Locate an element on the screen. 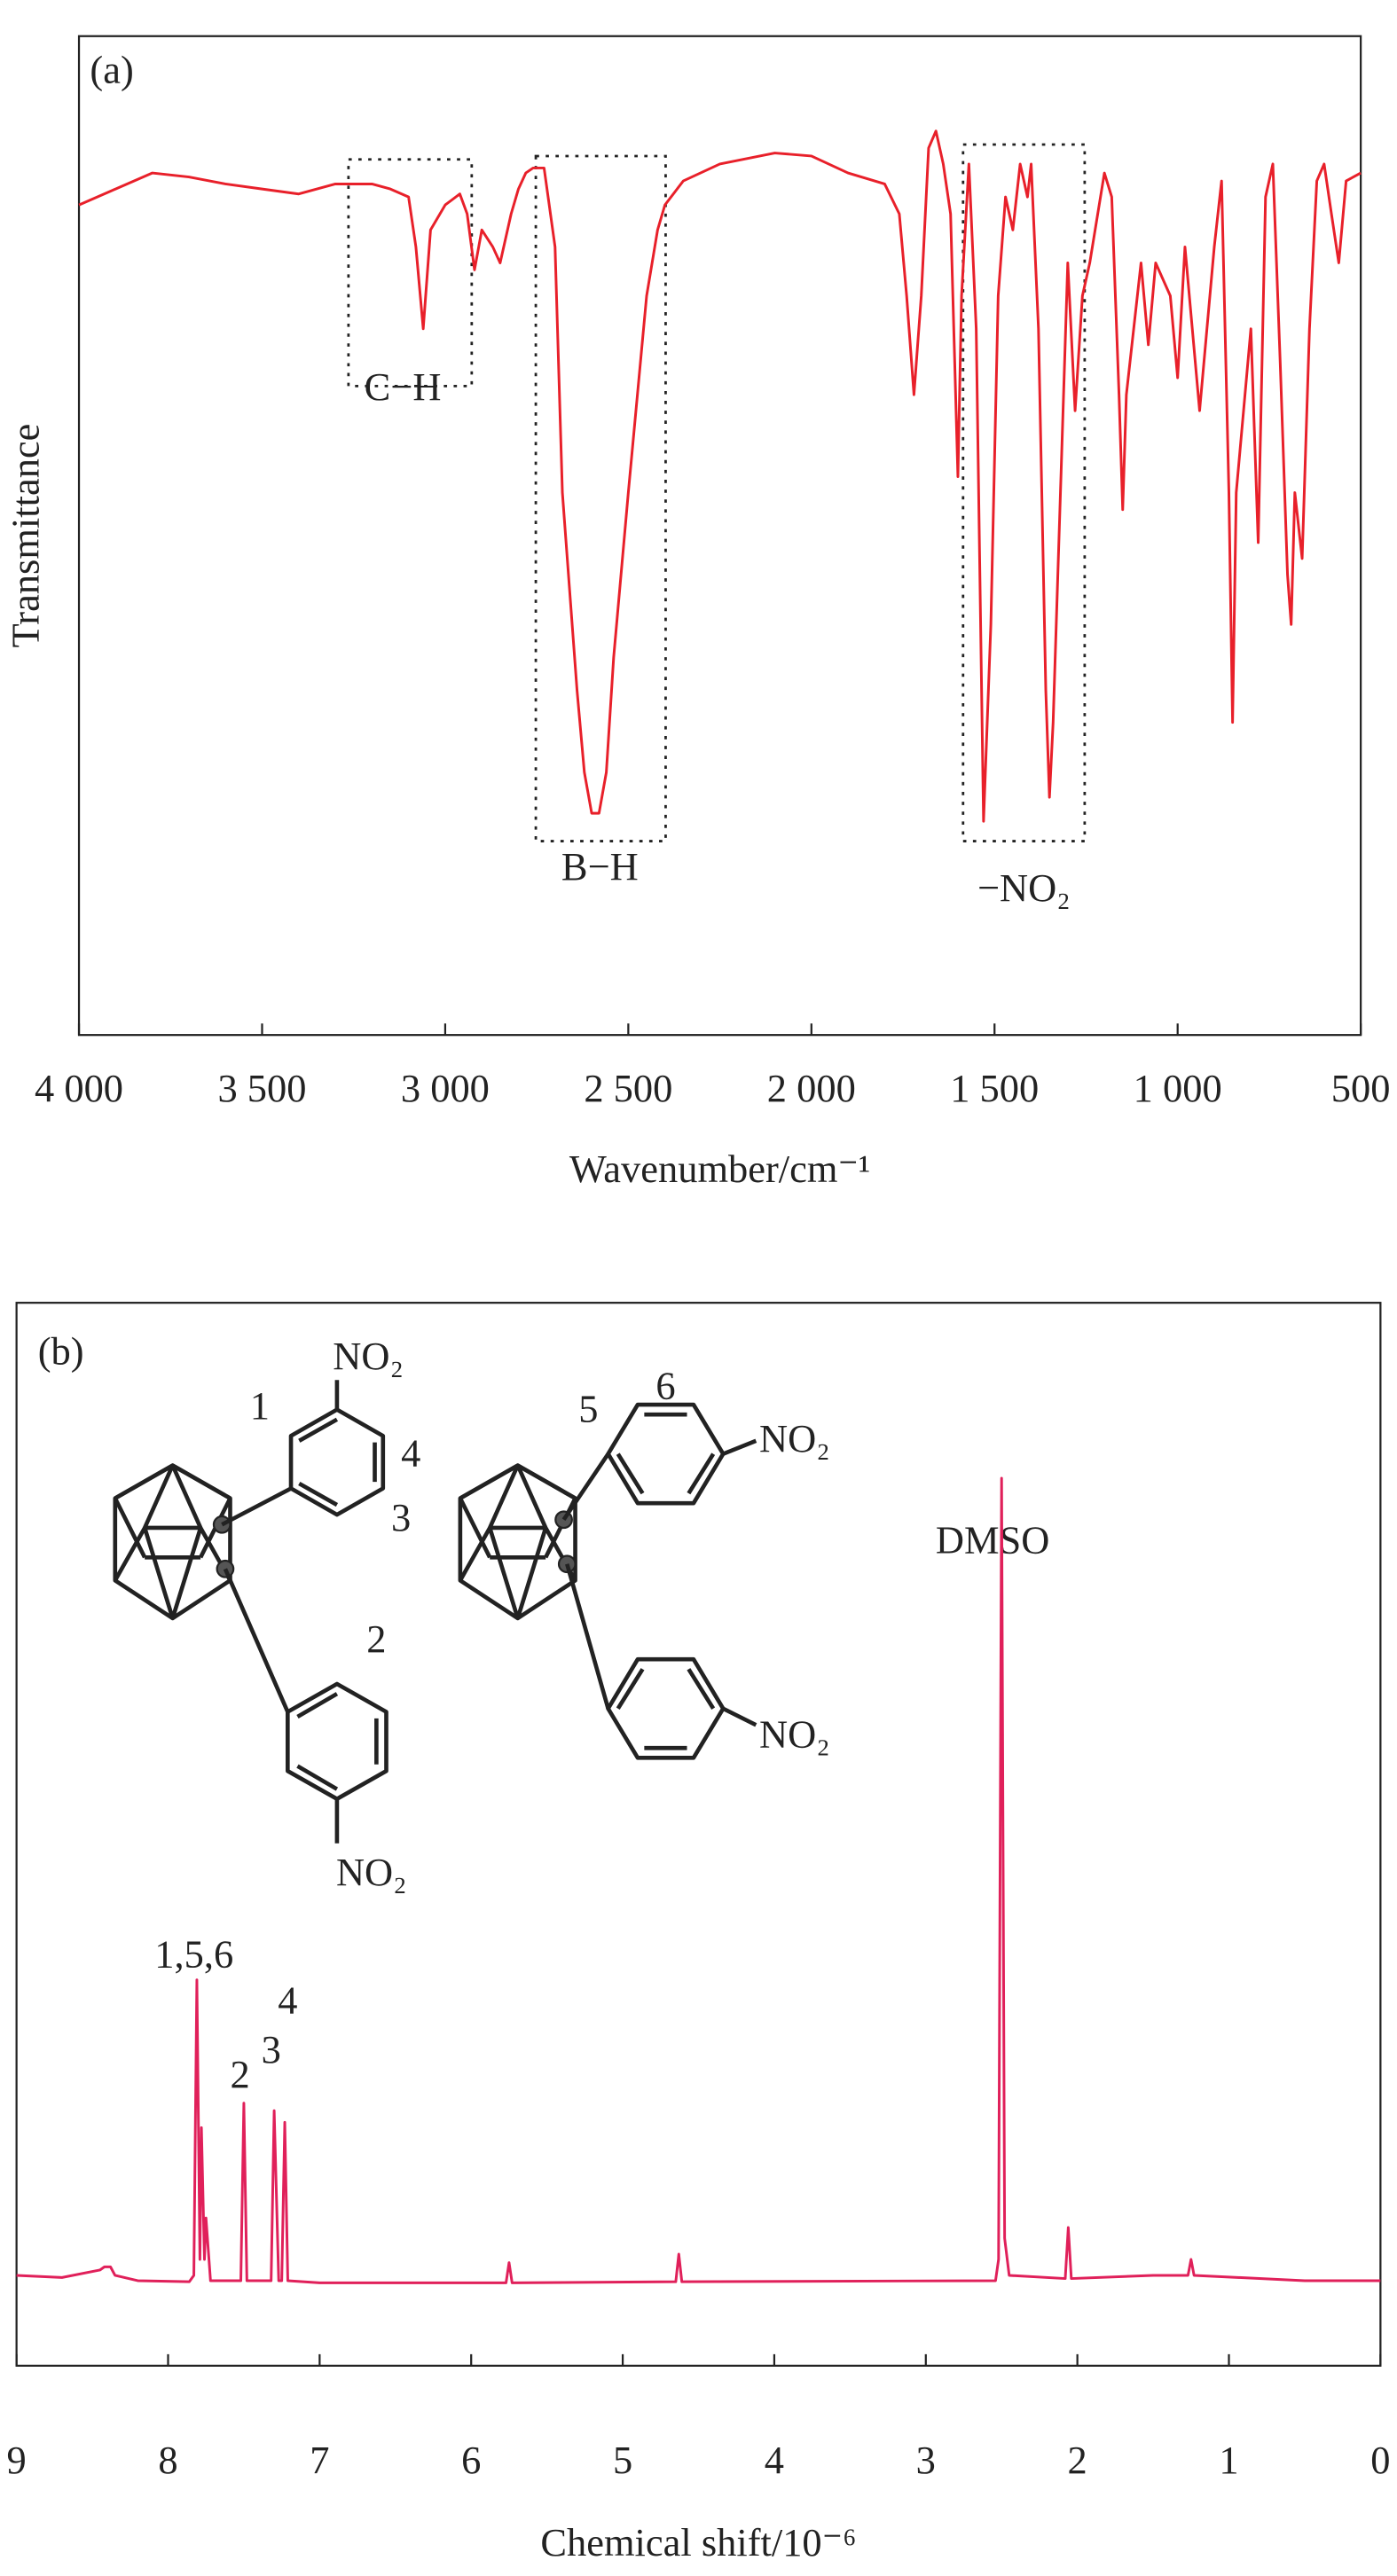  annotation: 3 is located at coordinates (272, 2049).